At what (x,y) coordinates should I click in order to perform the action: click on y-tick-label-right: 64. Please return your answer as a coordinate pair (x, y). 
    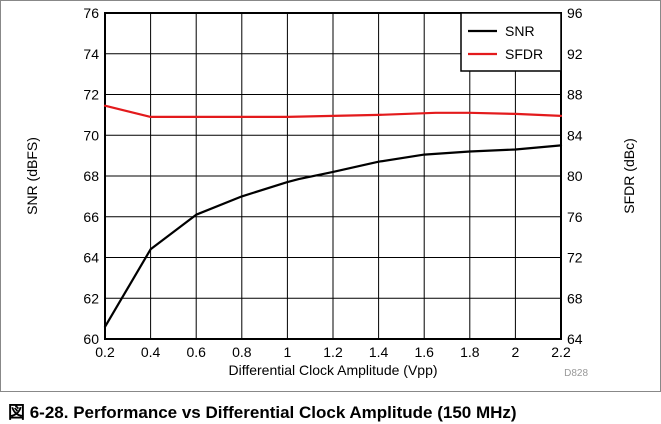
    Looking at the image, I should click on (575, 339).